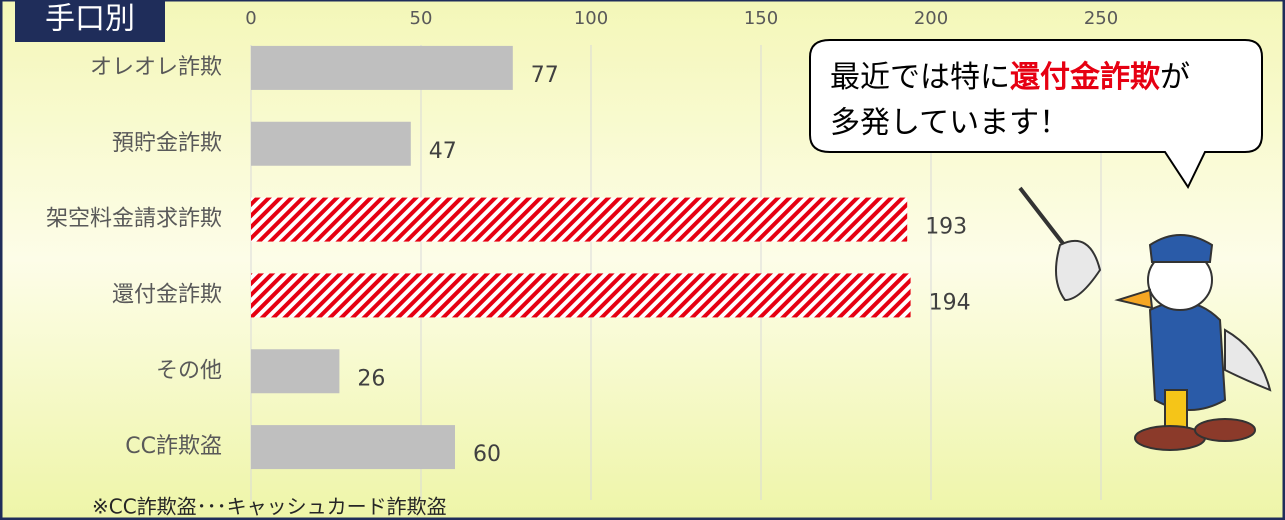 This screenshot has height=520, width=1285. What do you see at coordinates (156, 67) in the screenshot?
I see `y-tick-label: オレオレ詐欺` at bounding box center [156, 67].